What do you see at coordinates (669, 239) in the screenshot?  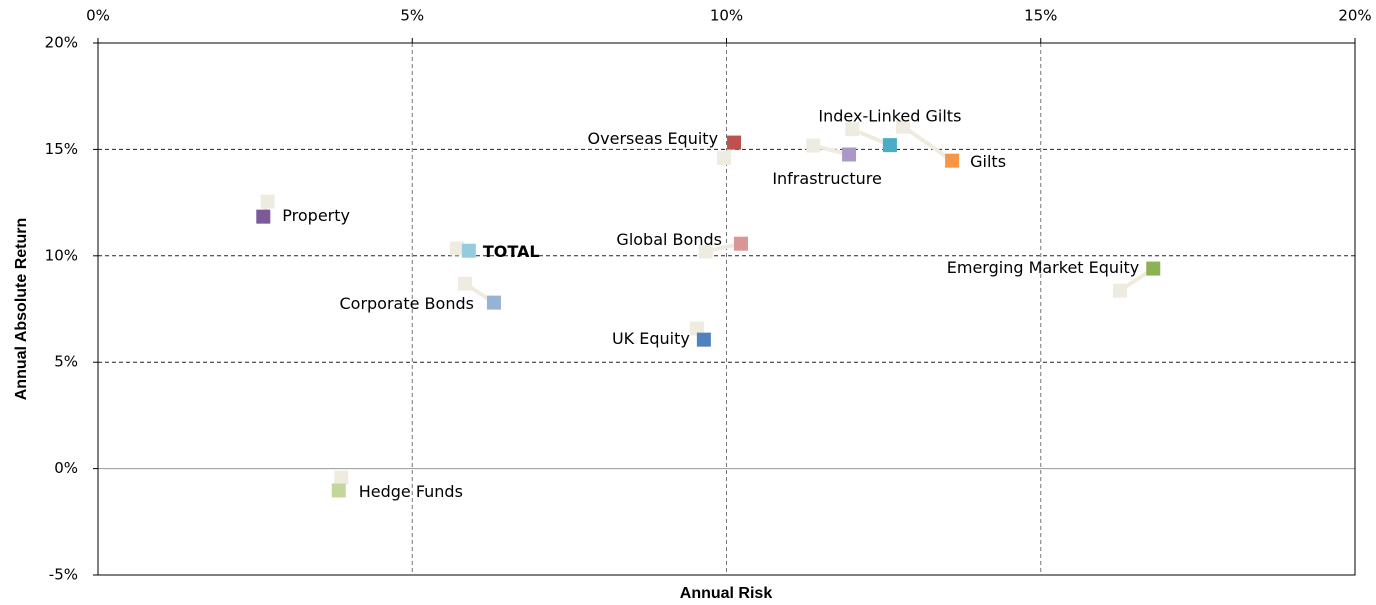 I see `point-label: Global Bonds` at bounding box center [669, 239].